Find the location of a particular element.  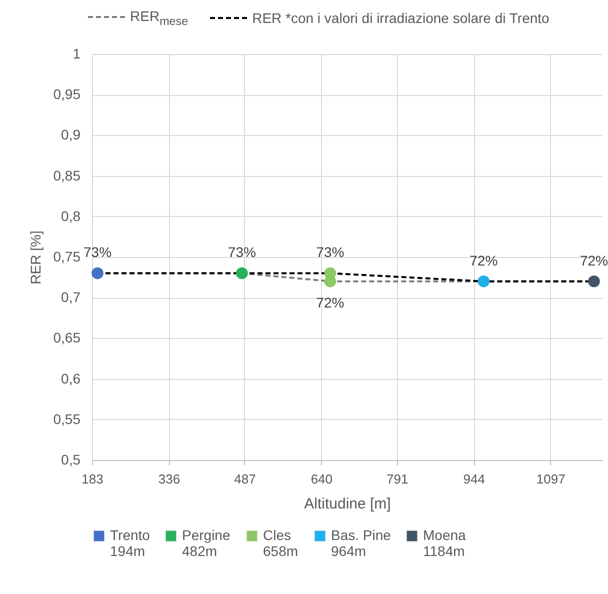

x-axis-title: Altitudine [m] is located at coordinates (347, 504).